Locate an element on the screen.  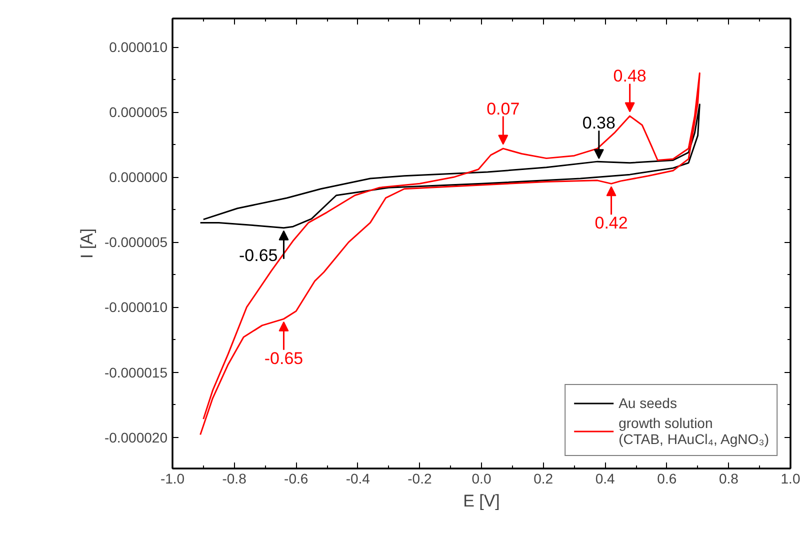
annotation: 0.38 is located at coordinates (599, 123).